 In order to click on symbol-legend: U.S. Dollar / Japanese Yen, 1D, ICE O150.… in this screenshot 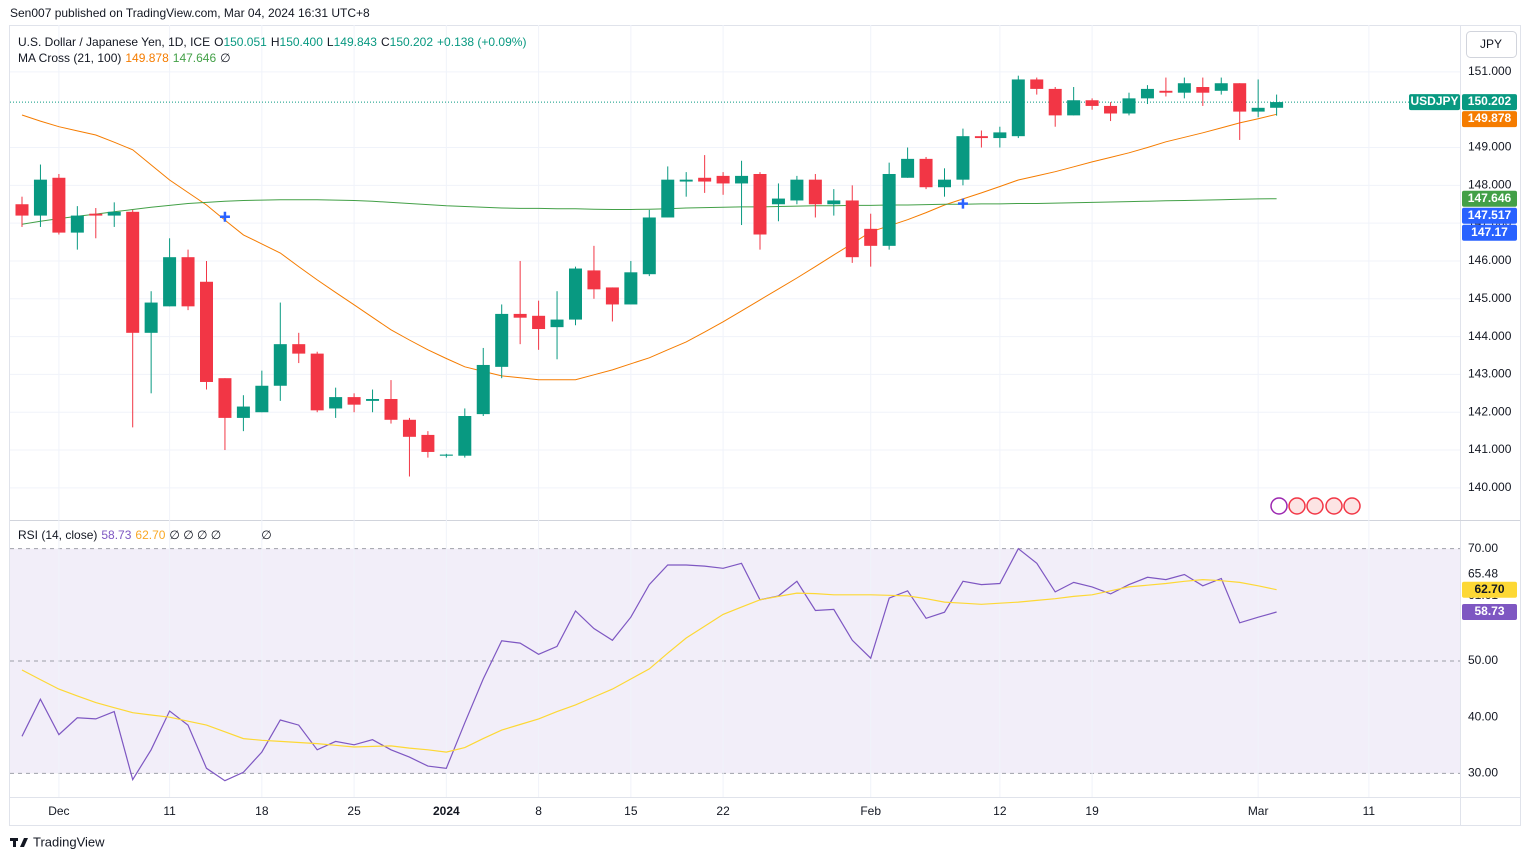, I will do `click(274, 42)`.